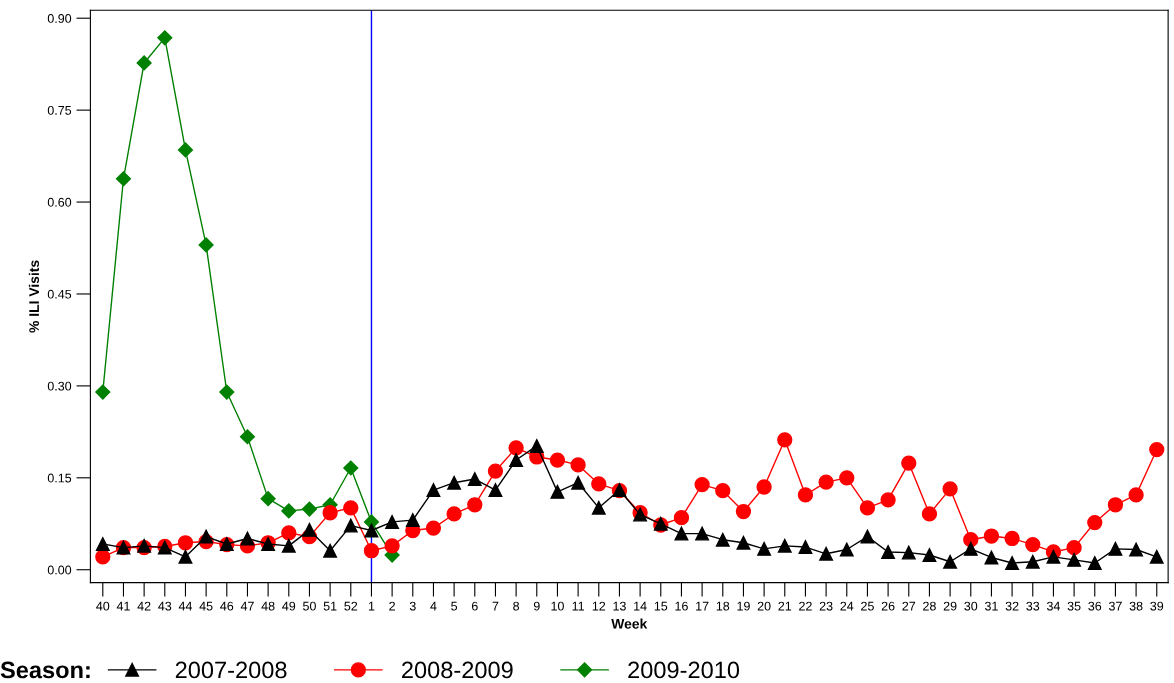 The height and width of the screenshot is (683, 1174). I want to click on y-tick-label: 0.00, so click(59, 570).